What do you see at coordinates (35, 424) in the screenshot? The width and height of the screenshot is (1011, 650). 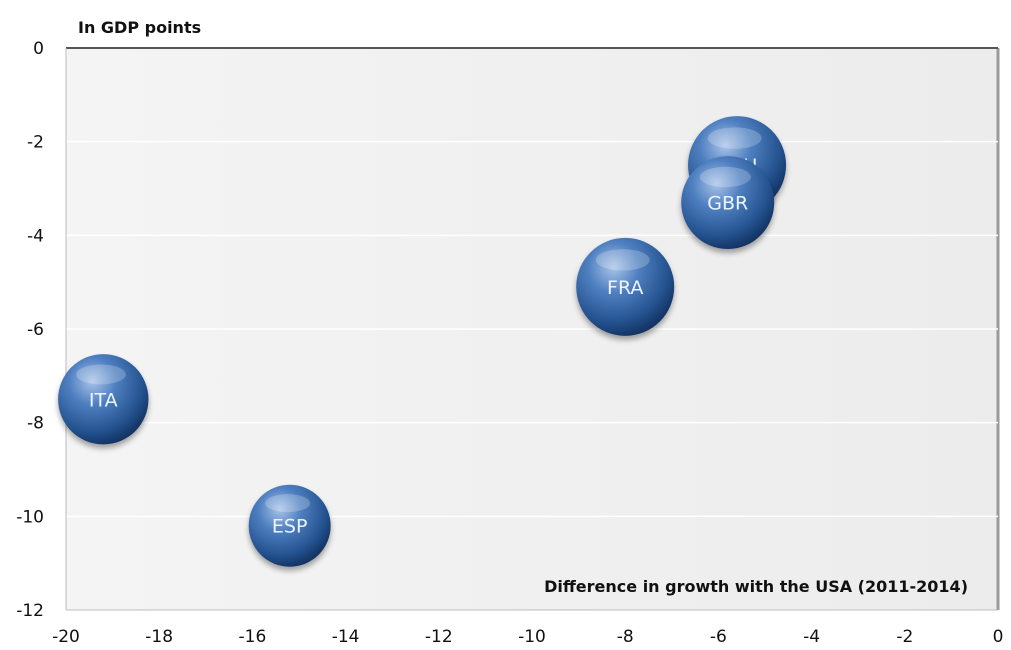 I see `y-tick-label: -8` at bounding box center [35, 424].